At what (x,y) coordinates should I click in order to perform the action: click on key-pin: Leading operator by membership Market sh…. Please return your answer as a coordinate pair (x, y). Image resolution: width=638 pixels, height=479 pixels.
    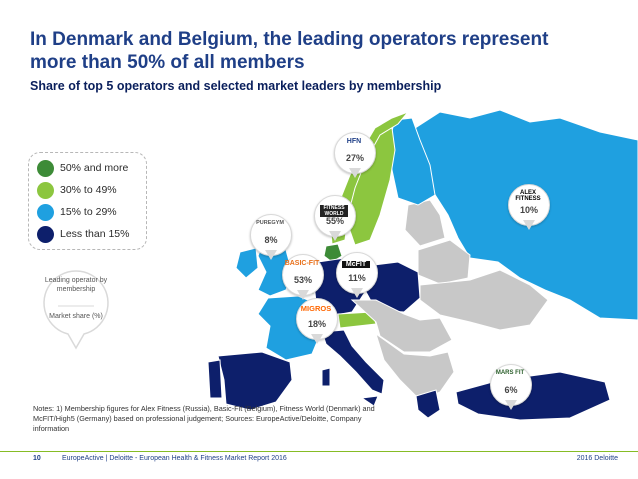
    Looking at the image, I should click on (76, 307).